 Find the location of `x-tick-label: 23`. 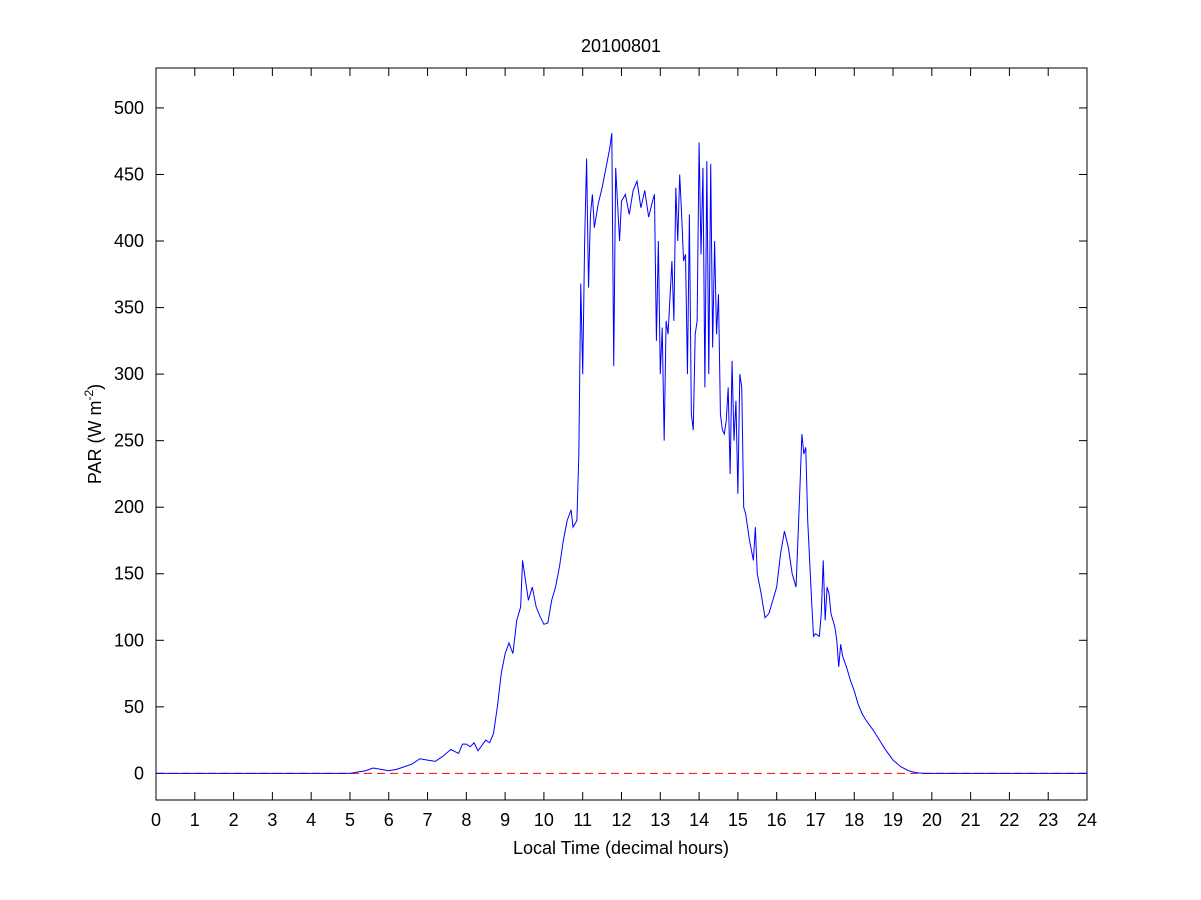

x-tick-label: 23 is located at coordinates (1048, 820).